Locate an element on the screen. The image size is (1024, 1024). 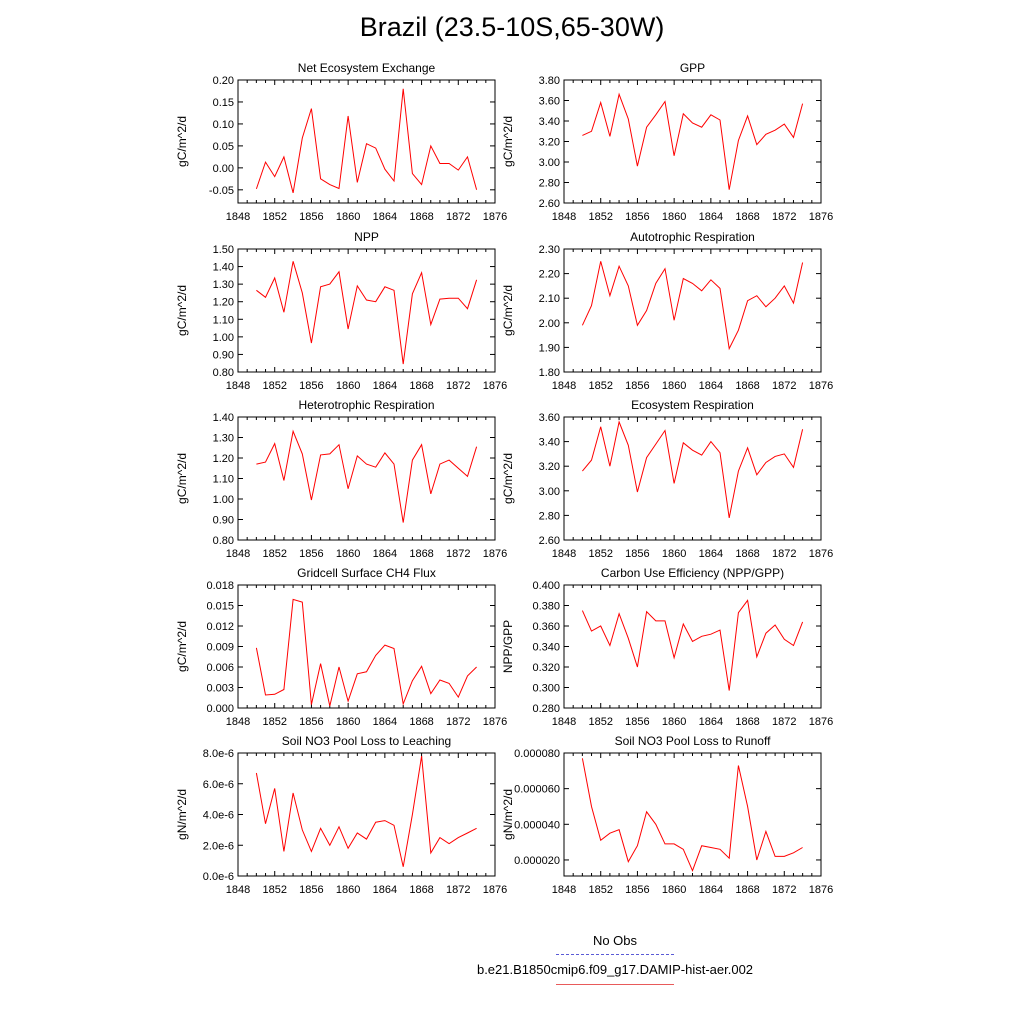
y-tick-label: 0.003 is located at coordinates (220, 689).